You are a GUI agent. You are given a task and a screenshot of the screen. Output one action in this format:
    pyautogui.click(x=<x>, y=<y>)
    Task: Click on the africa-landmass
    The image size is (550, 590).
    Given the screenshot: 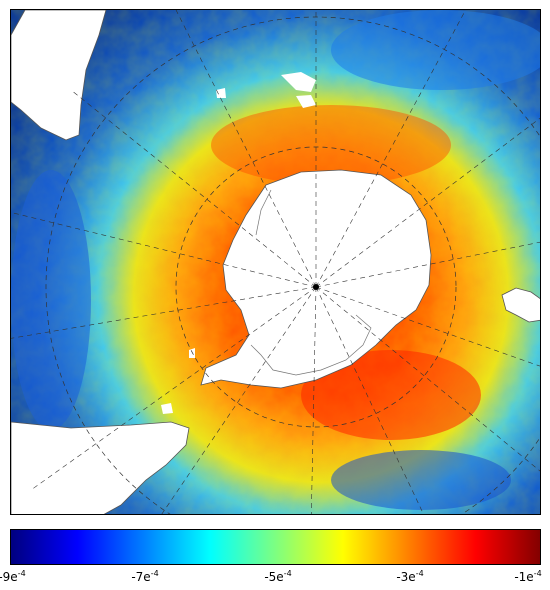 What is the action you would take?
    pyautogui.click(x=100, y=467)
    